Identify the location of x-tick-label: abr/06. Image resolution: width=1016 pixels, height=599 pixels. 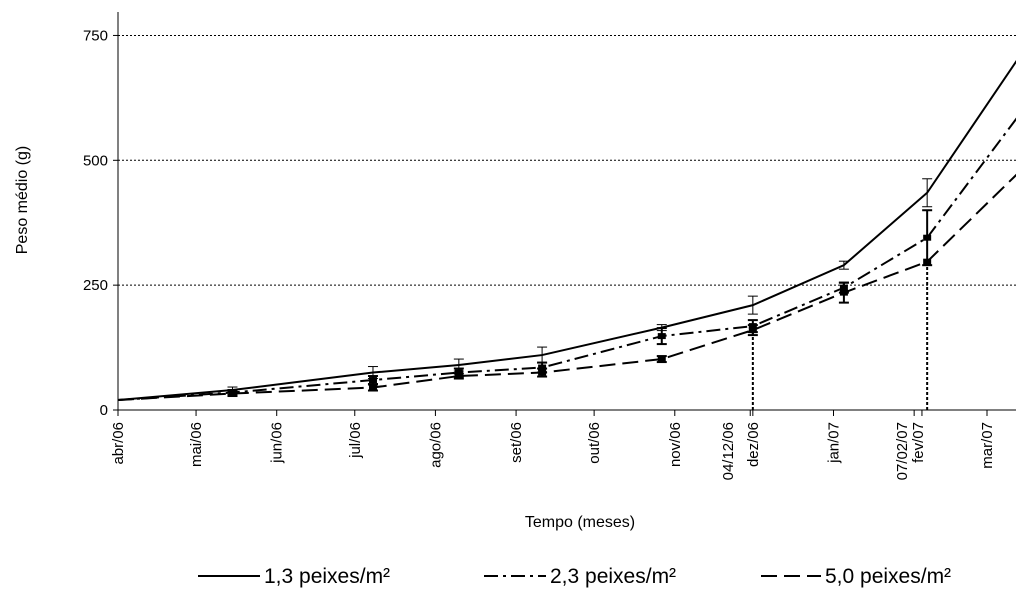
(118, 443).